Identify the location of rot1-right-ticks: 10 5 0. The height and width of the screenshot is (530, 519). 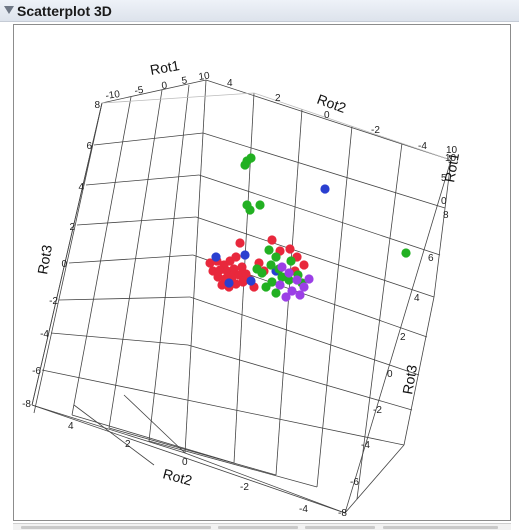
(449, 176).